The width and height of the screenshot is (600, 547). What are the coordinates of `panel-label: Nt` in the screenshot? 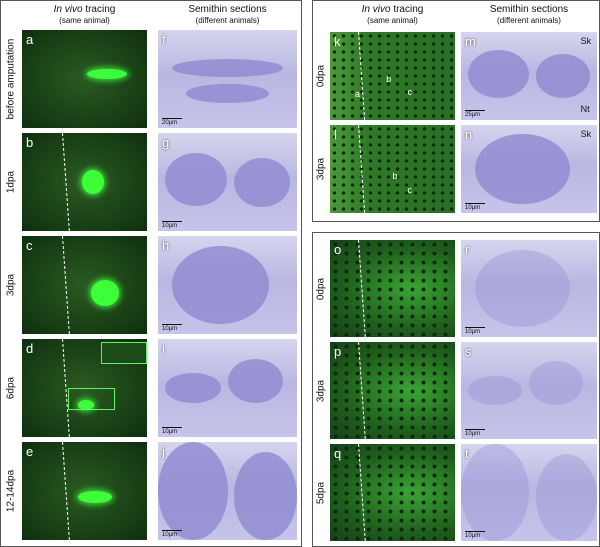 It's located at (585, 109).